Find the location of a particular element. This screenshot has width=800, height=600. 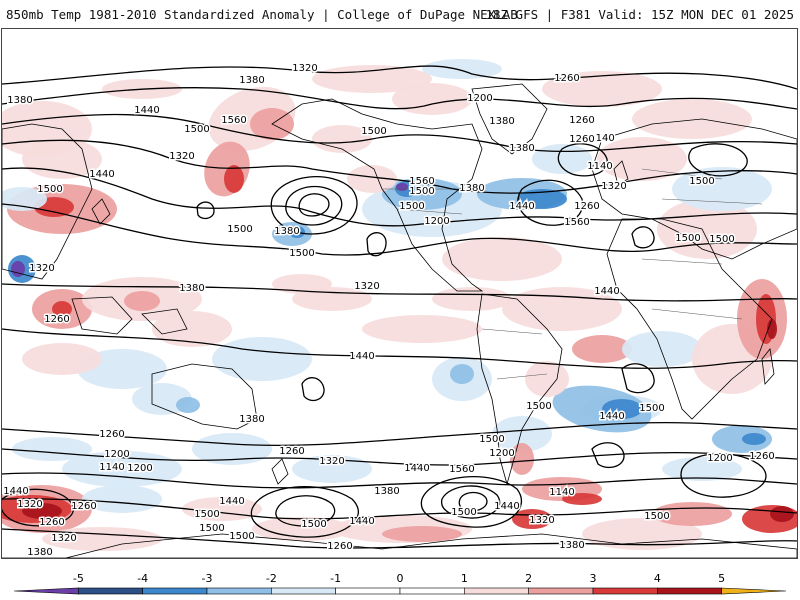

colorbar-label: -4 is located at coordinates (142, 578).